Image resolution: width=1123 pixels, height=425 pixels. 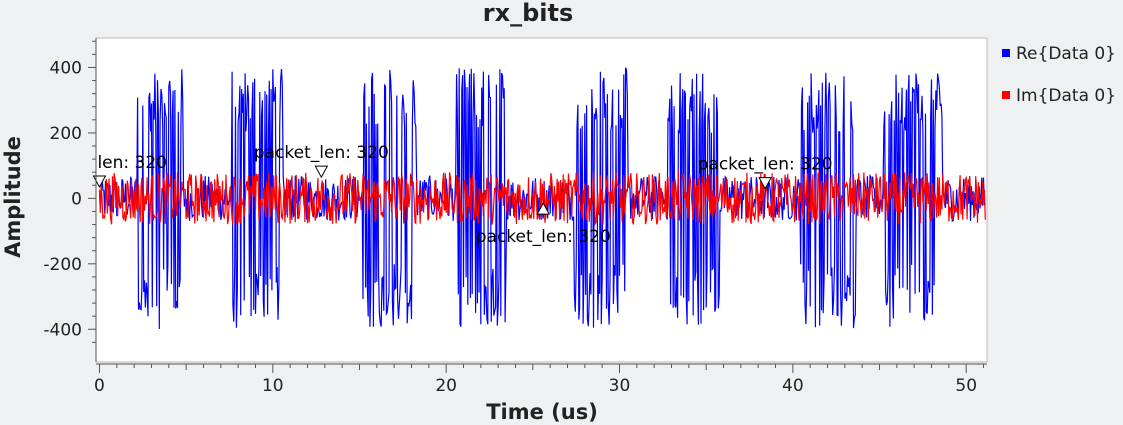 I want to click on x-tick-label: 50, so click(x=966, y=386).